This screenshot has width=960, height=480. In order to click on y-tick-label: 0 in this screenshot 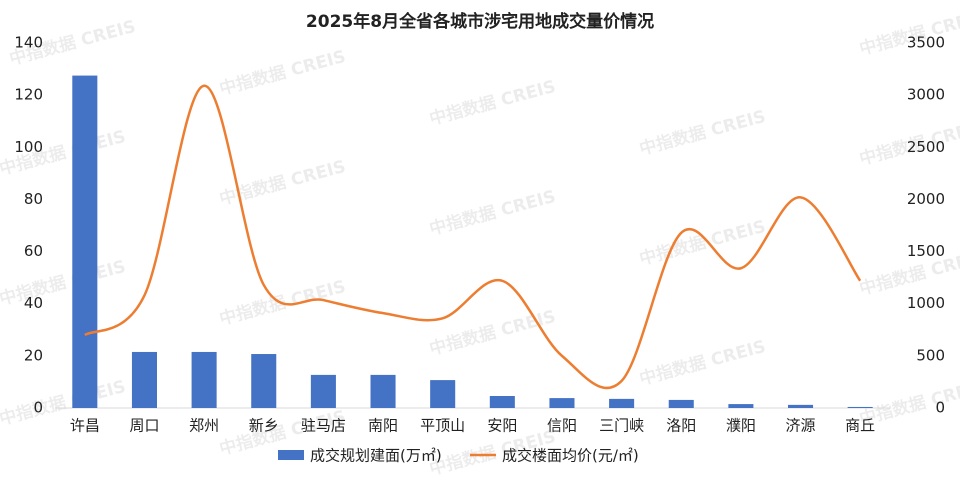, I will do `click(38, 408)`.